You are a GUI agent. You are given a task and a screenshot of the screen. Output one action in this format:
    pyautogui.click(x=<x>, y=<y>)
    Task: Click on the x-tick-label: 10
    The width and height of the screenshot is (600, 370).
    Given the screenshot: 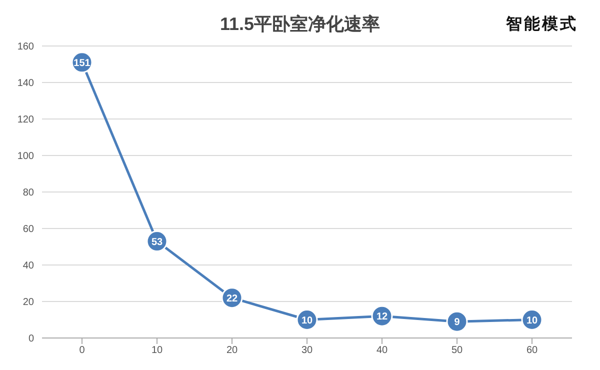 What is the action you would take?
    pyautogui.click(x=157, y=350)
    